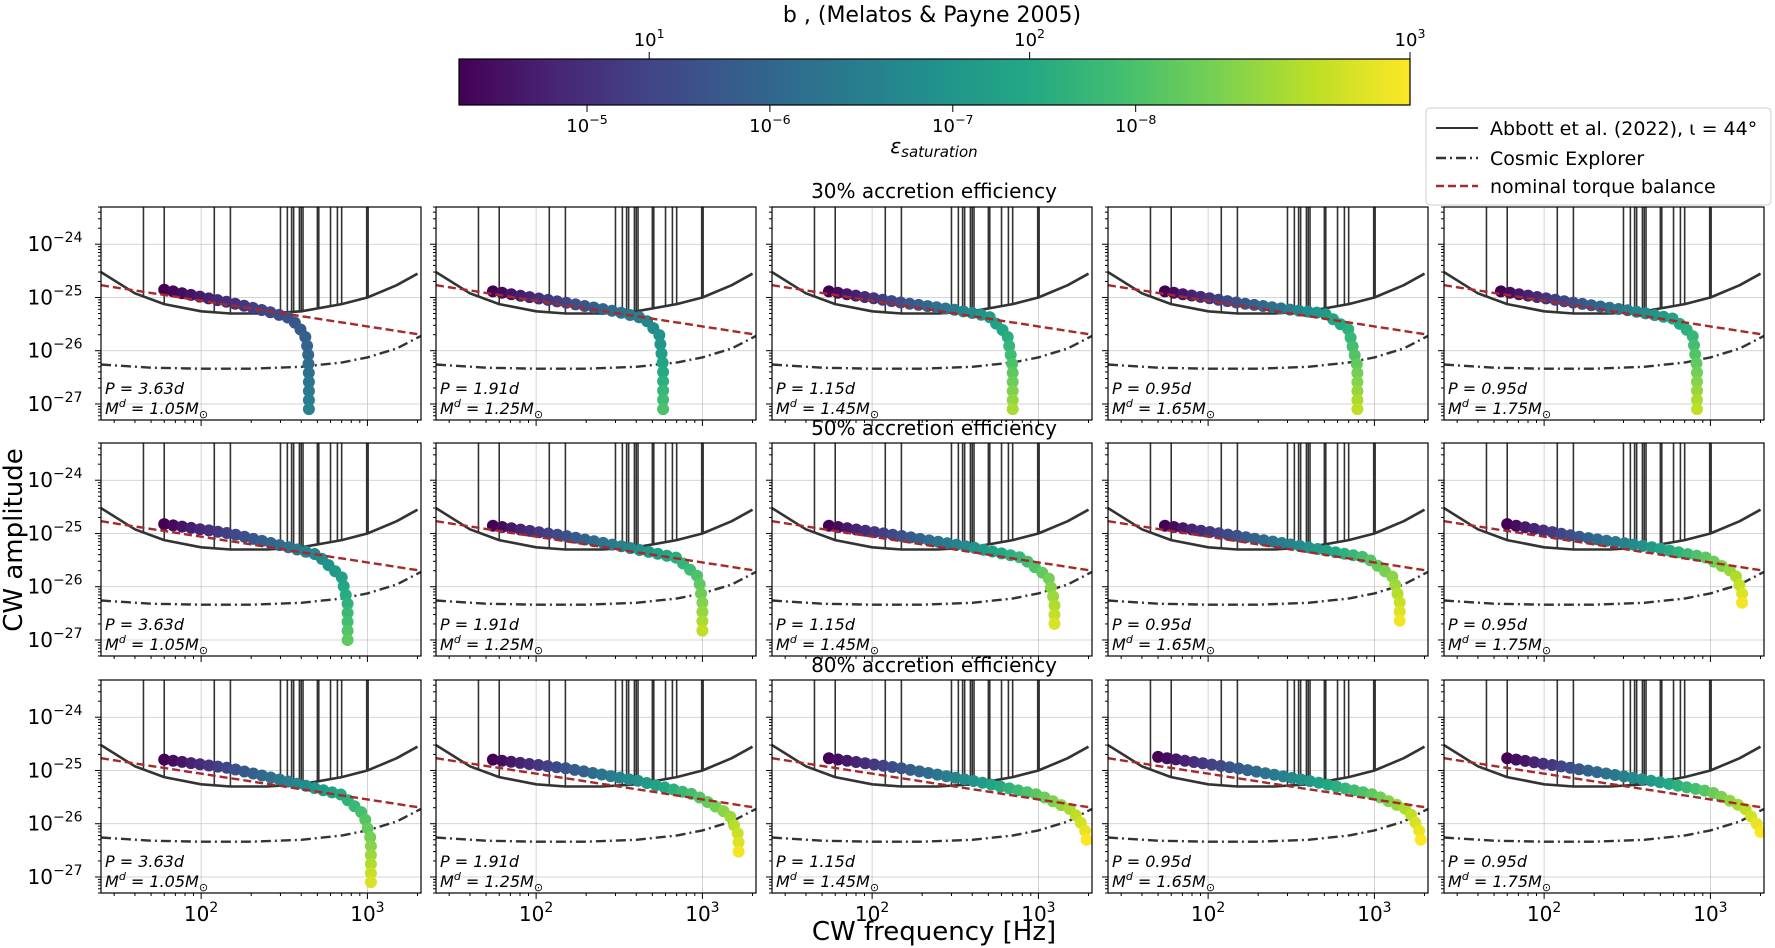 The image size is (1775, 948). I want to click on colorbar-bottom-label: εsaturation, so click(933, 147).